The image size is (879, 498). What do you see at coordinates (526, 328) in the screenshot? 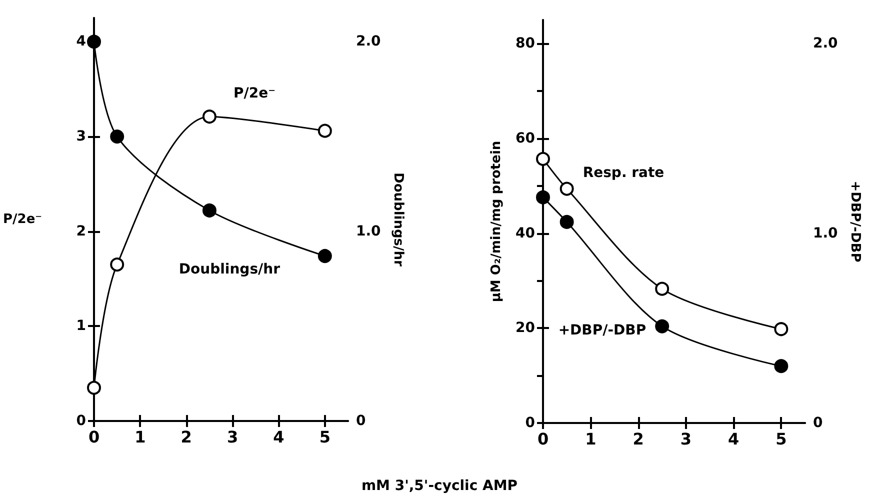
I see `y-tick-label: 20` at bounding box center [526, 328].